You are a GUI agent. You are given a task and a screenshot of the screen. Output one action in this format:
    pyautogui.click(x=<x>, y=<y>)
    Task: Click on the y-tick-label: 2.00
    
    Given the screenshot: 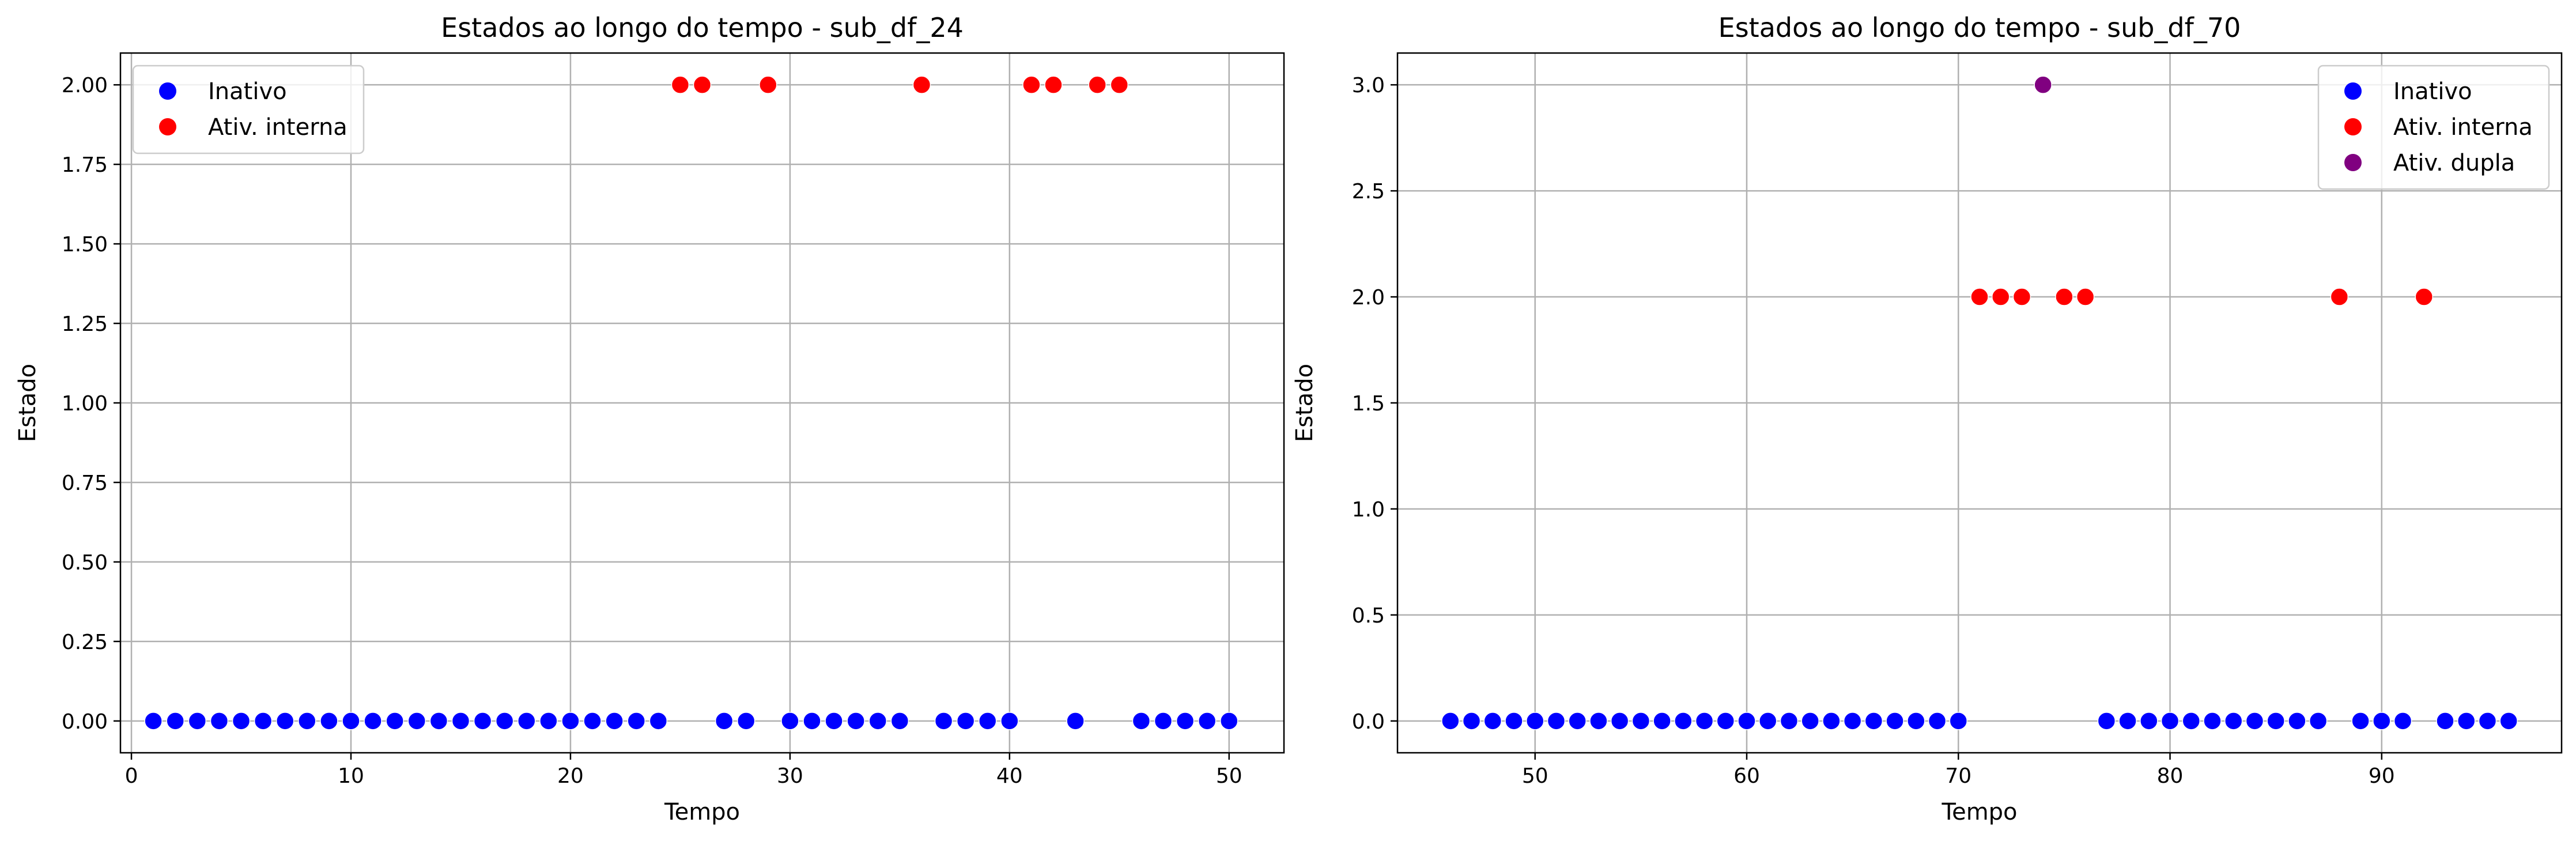 What is the action you would take?
    pyautogui.click(x=85, y=85)
    